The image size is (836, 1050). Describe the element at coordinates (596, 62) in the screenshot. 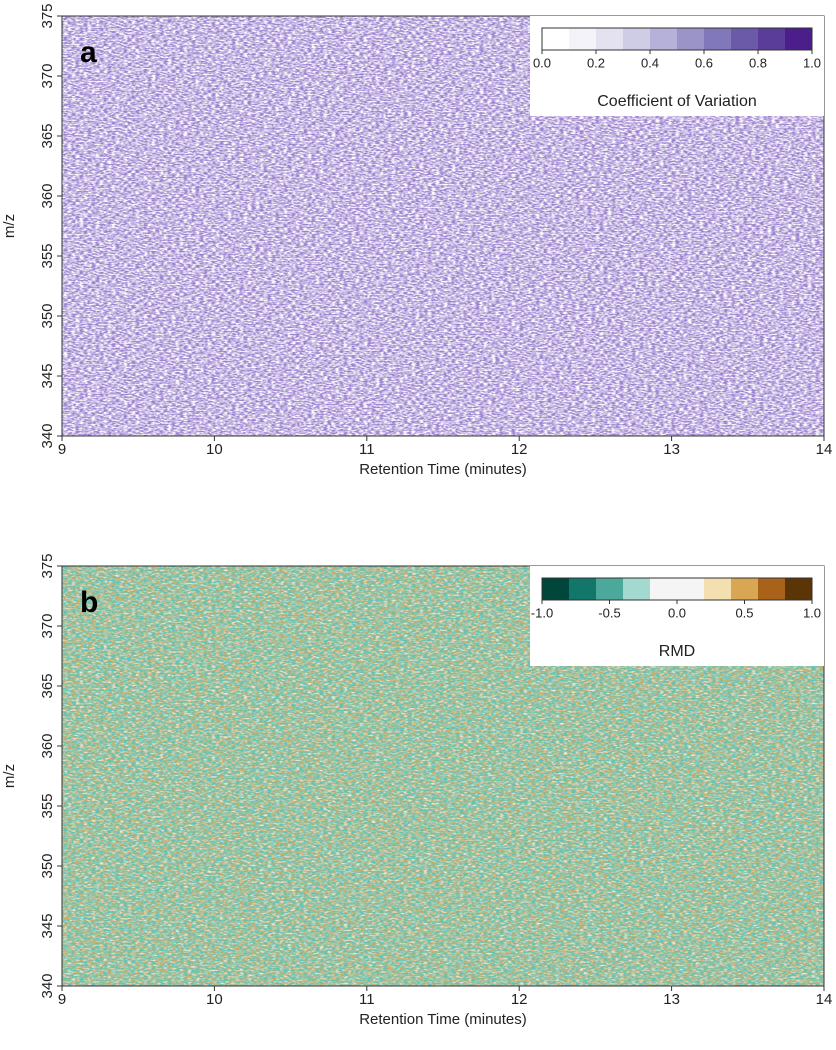

I see `colorbar-tick-label: 0.2` at that location.